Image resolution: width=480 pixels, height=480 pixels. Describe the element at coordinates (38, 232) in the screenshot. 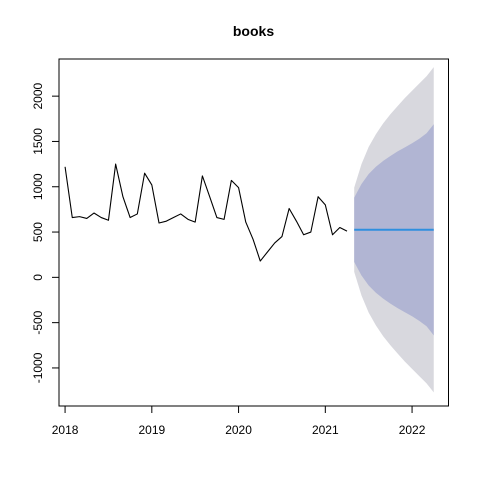

I see `y-tick-label: 500` at that location.